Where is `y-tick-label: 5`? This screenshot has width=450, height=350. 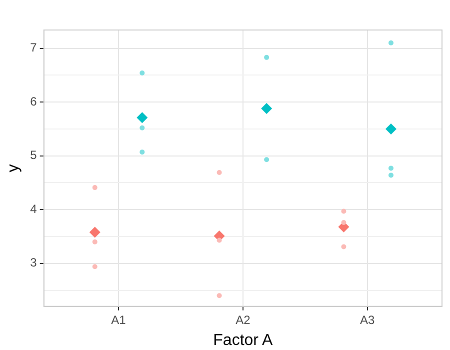 y-tick-label: 5 is located at coordinates (34, 155).